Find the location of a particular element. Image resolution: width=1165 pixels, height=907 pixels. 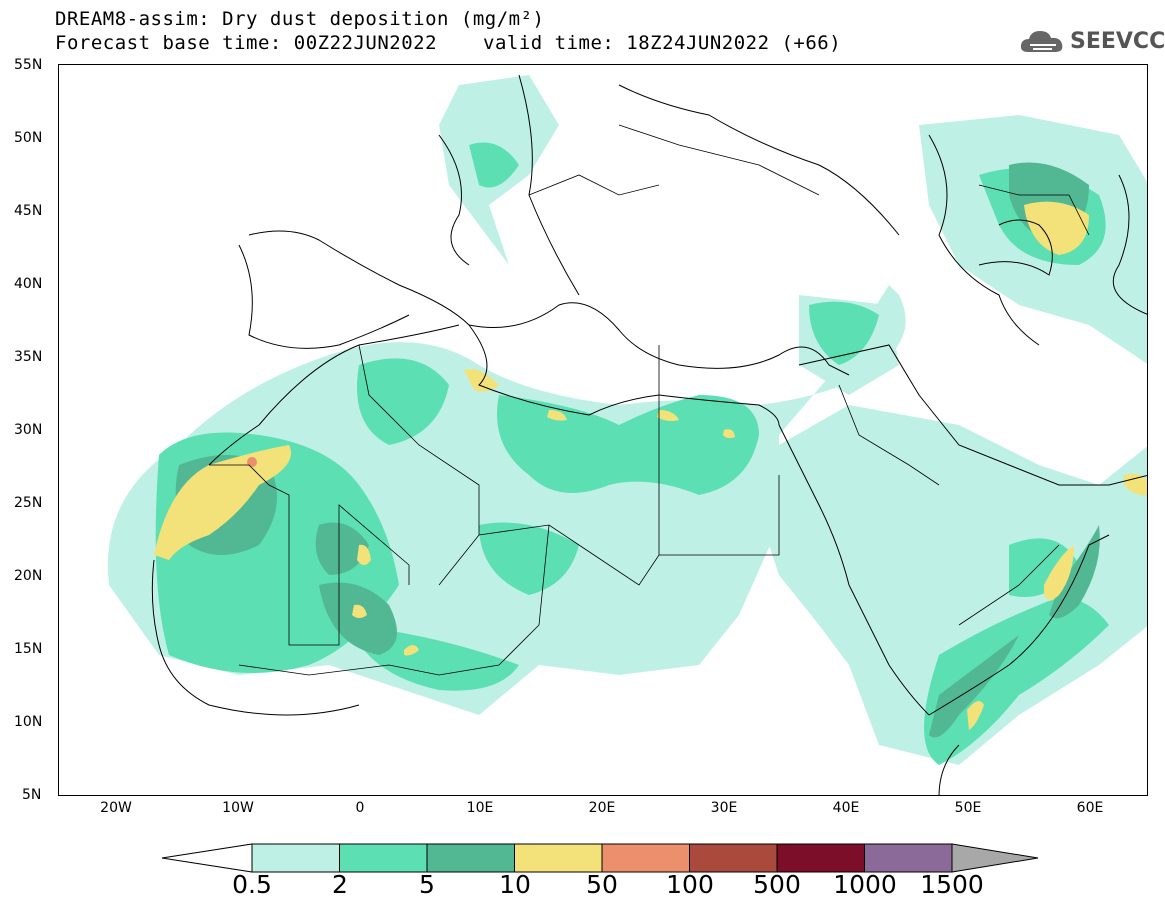

forecast-base-time: Forecast base time: 00Z22JUN2022 is located at coordinates (246, 43).